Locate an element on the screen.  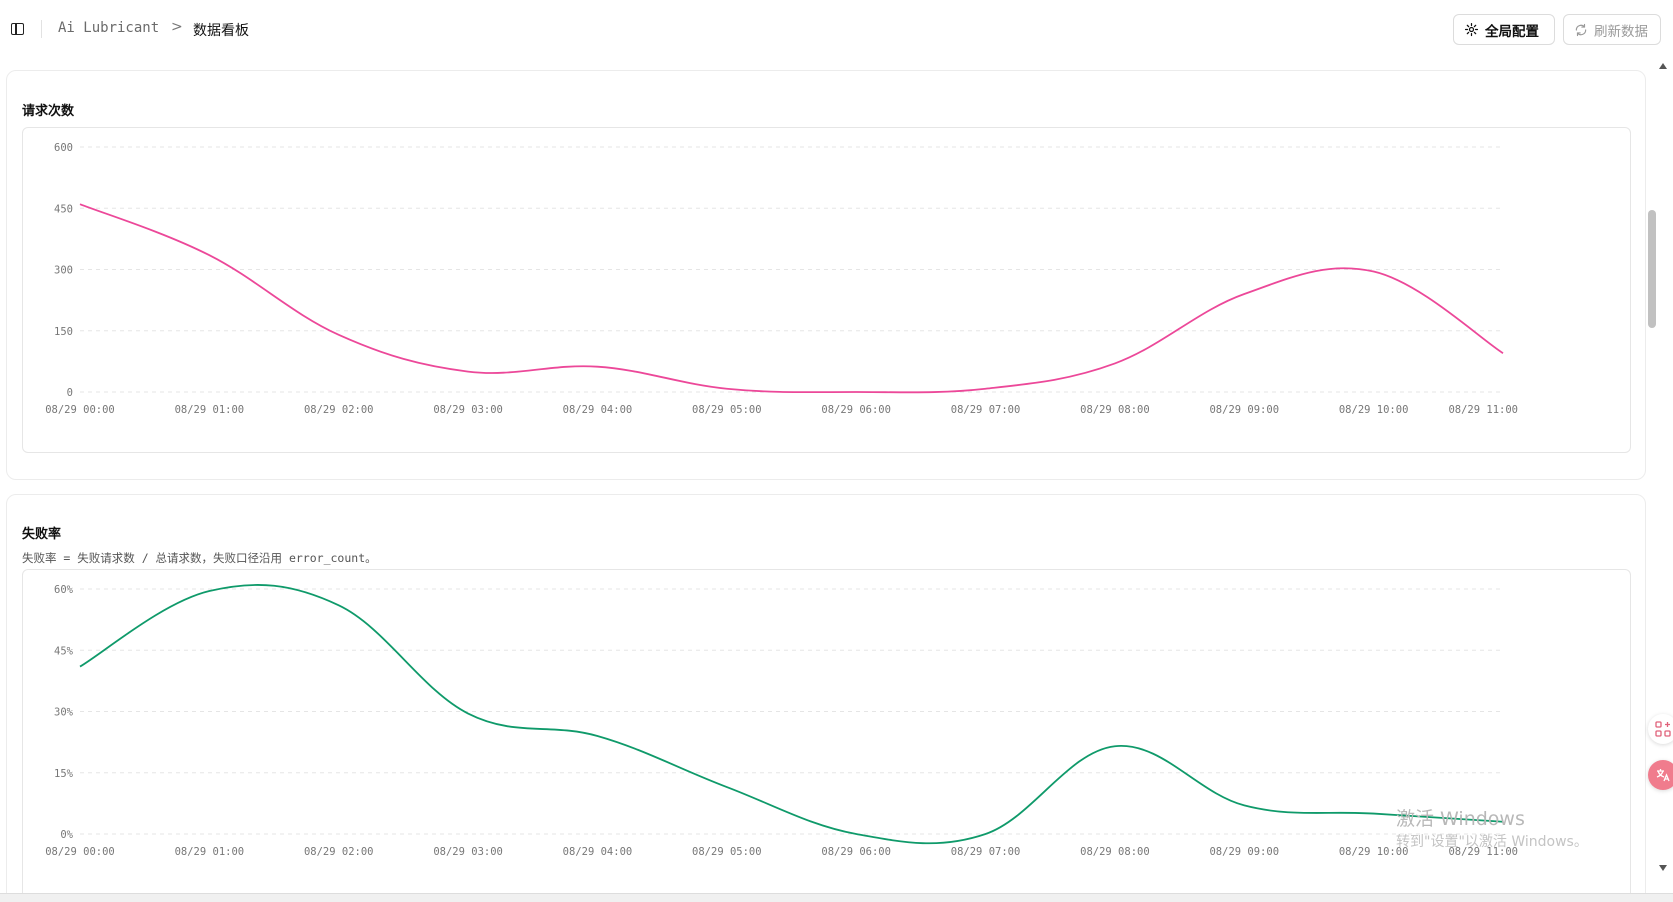
sidebar-toggle-icon is located at coordinates (17, 29).